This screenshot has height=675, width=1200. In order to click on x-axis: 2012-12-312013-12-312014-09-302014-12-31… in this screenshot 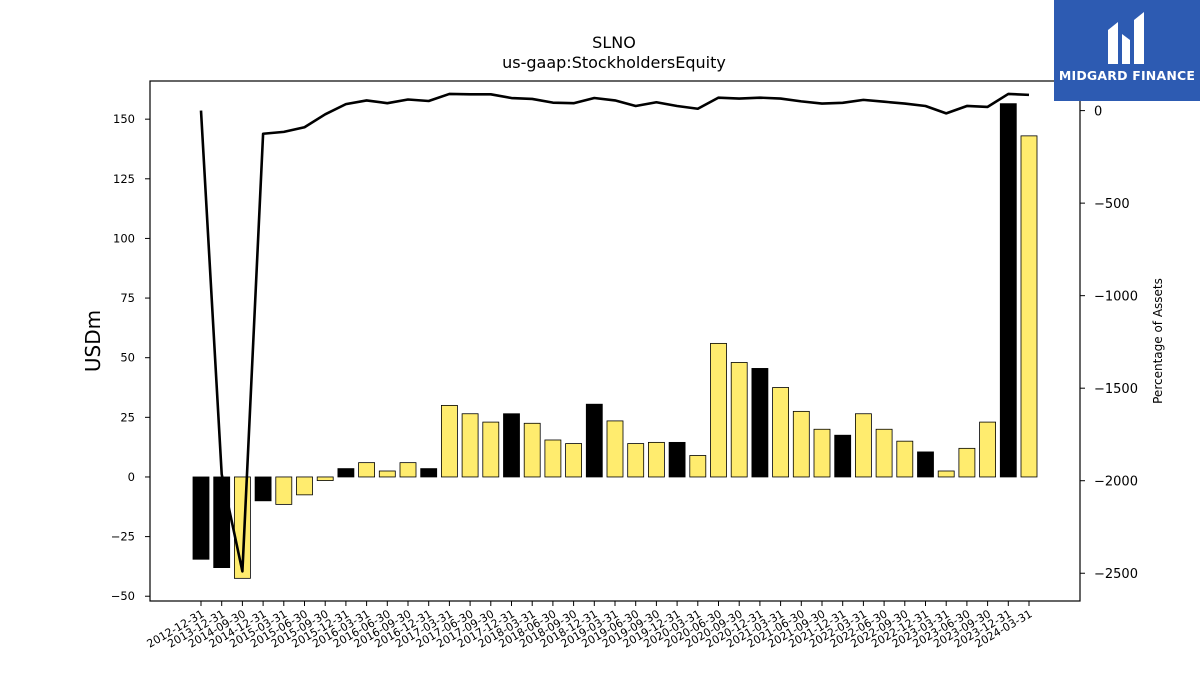, I will do `click(590, 626)`.